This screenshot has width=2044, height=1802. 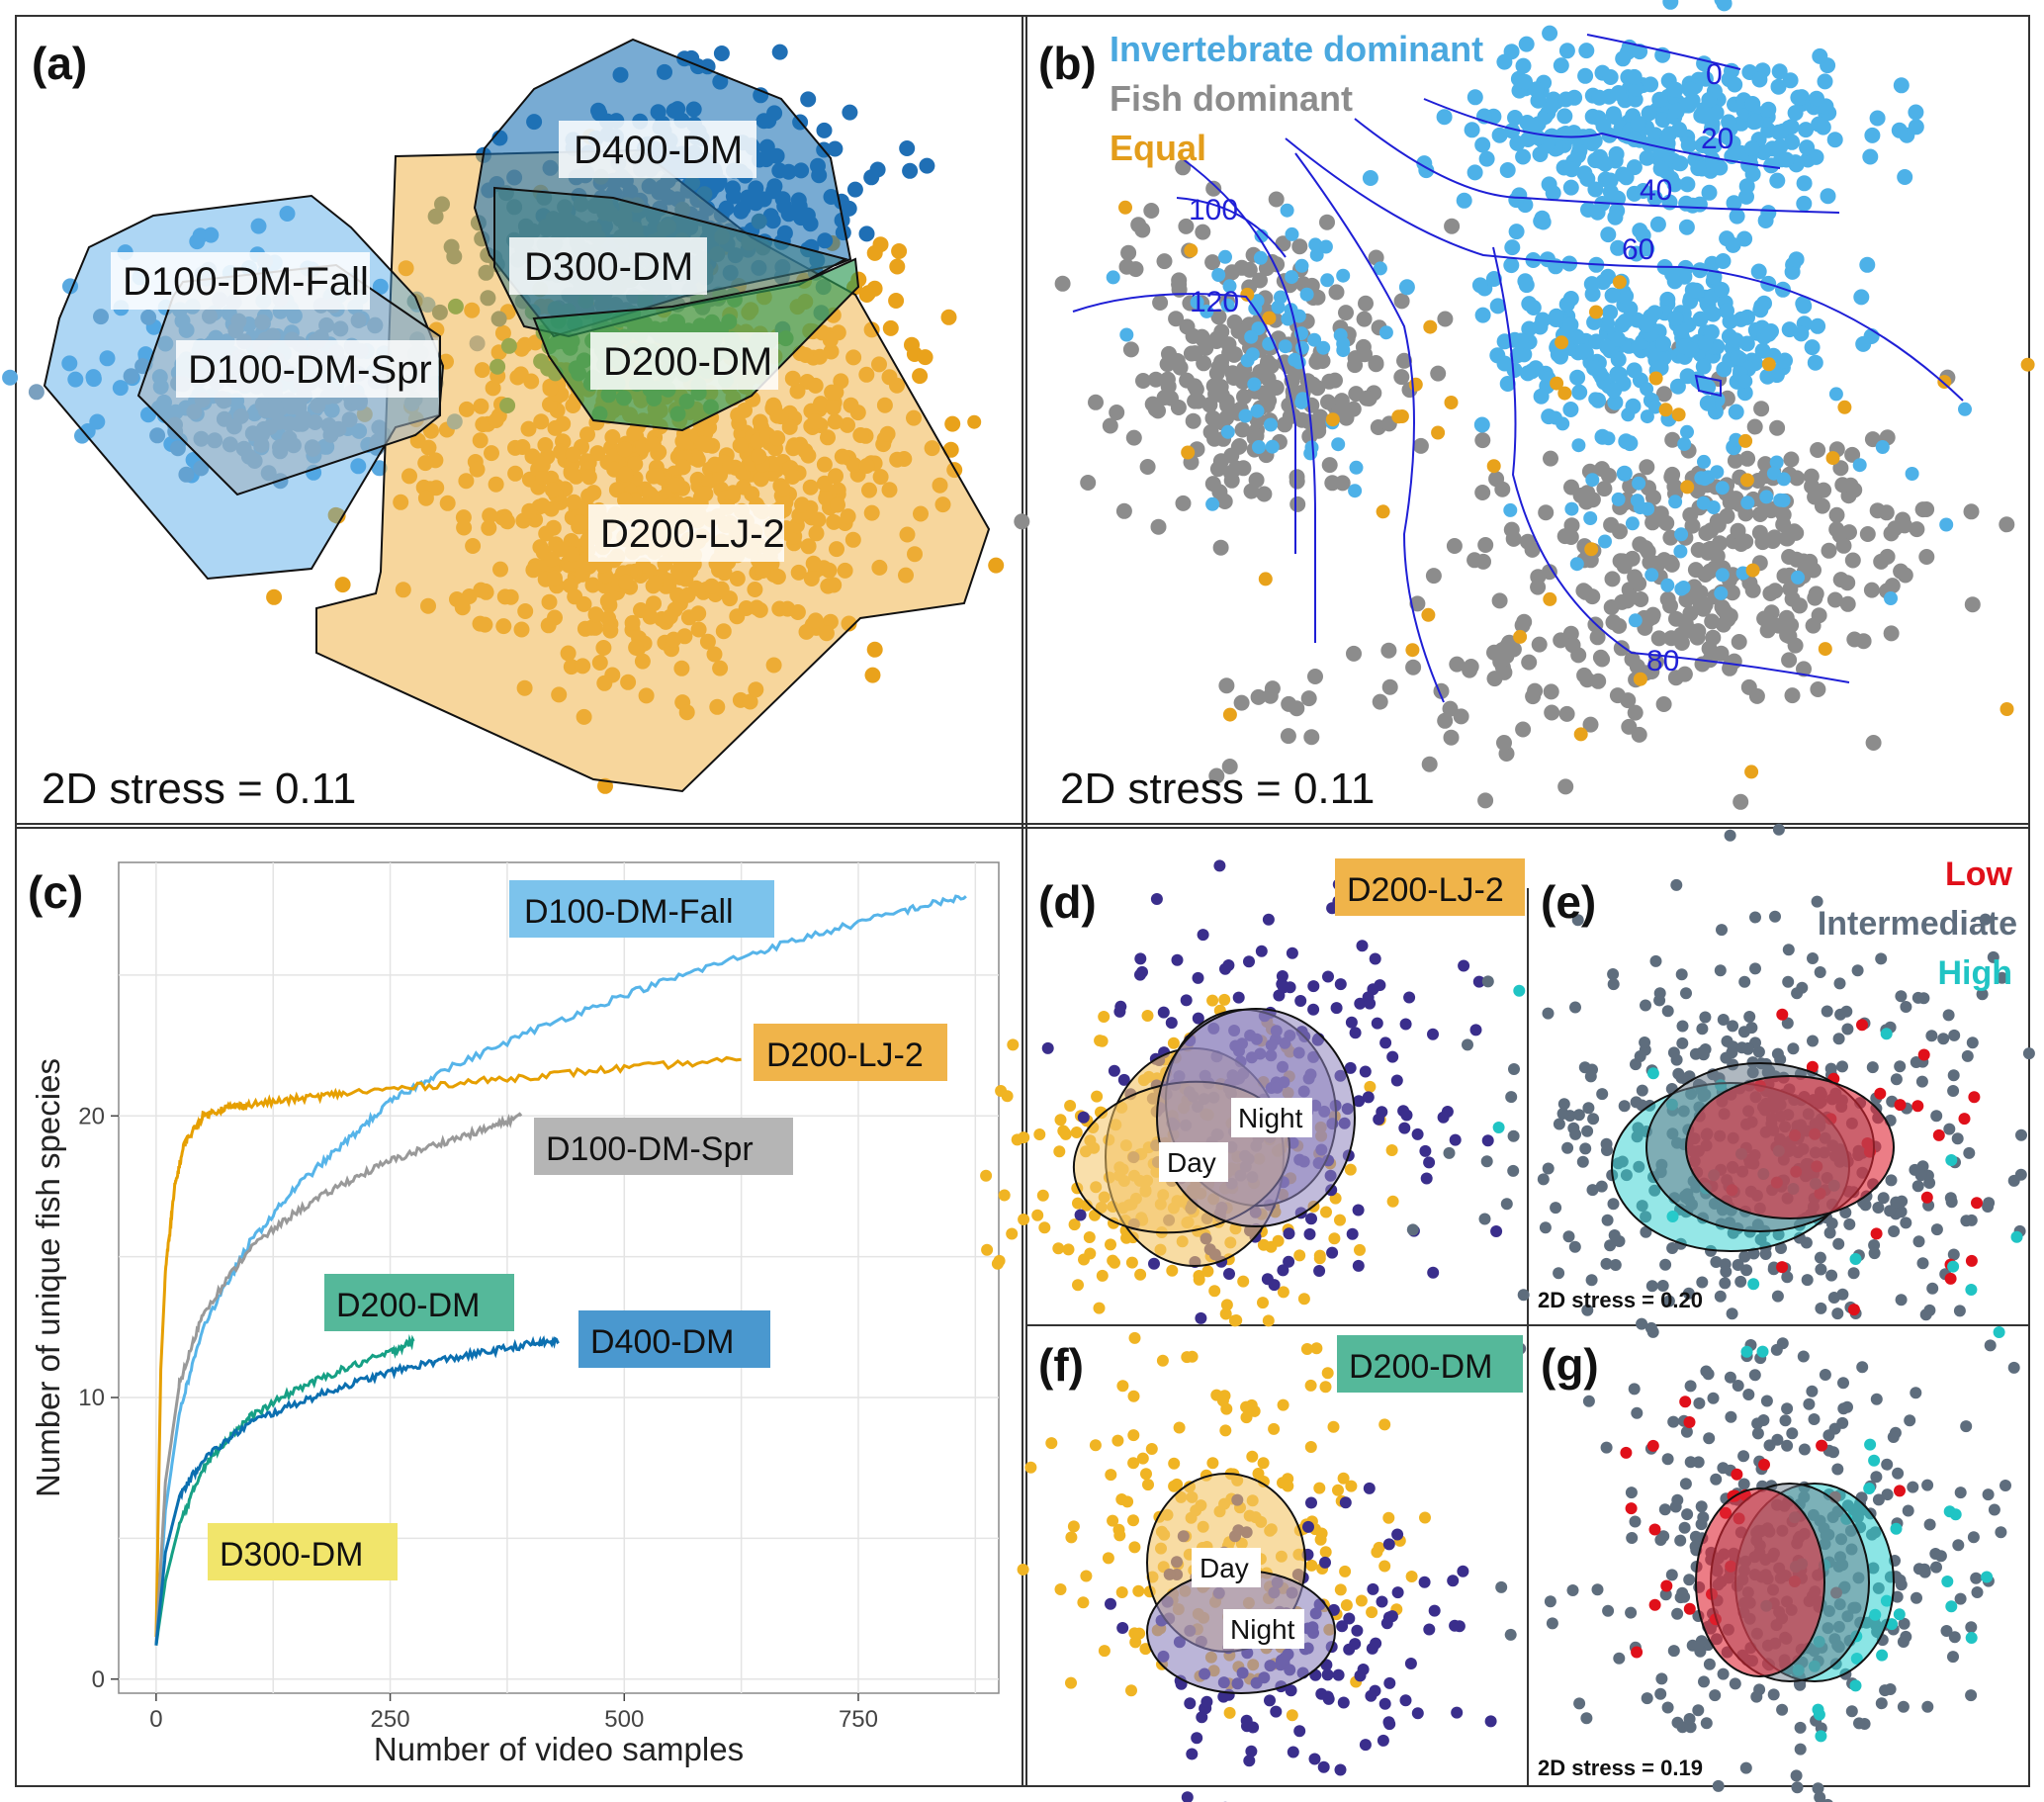 What do you see at coordinates (98, 1680) in the screenshot?
I see `y-tick-label: 0` at bounding box center [98, 1680].